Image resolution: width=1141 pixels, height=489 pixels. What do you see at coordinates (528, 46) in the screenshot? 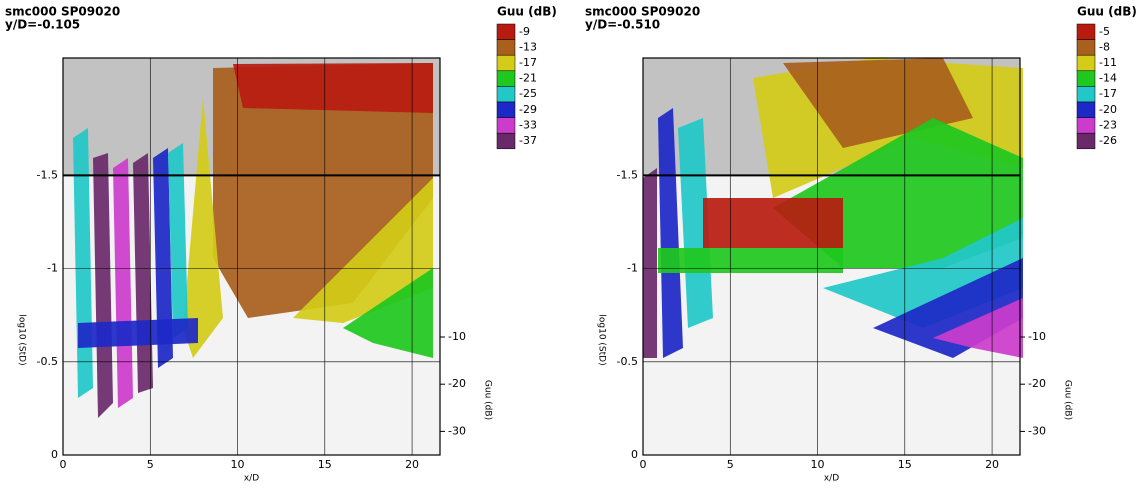
I see `legend-label: -13` at bounding box center [528, 46].